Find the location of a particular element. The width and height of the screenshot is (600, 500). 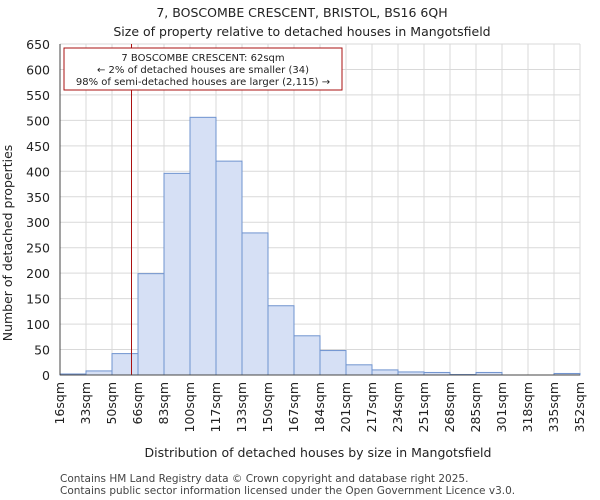

bar-184sqm is located at coordinates (333, 363).